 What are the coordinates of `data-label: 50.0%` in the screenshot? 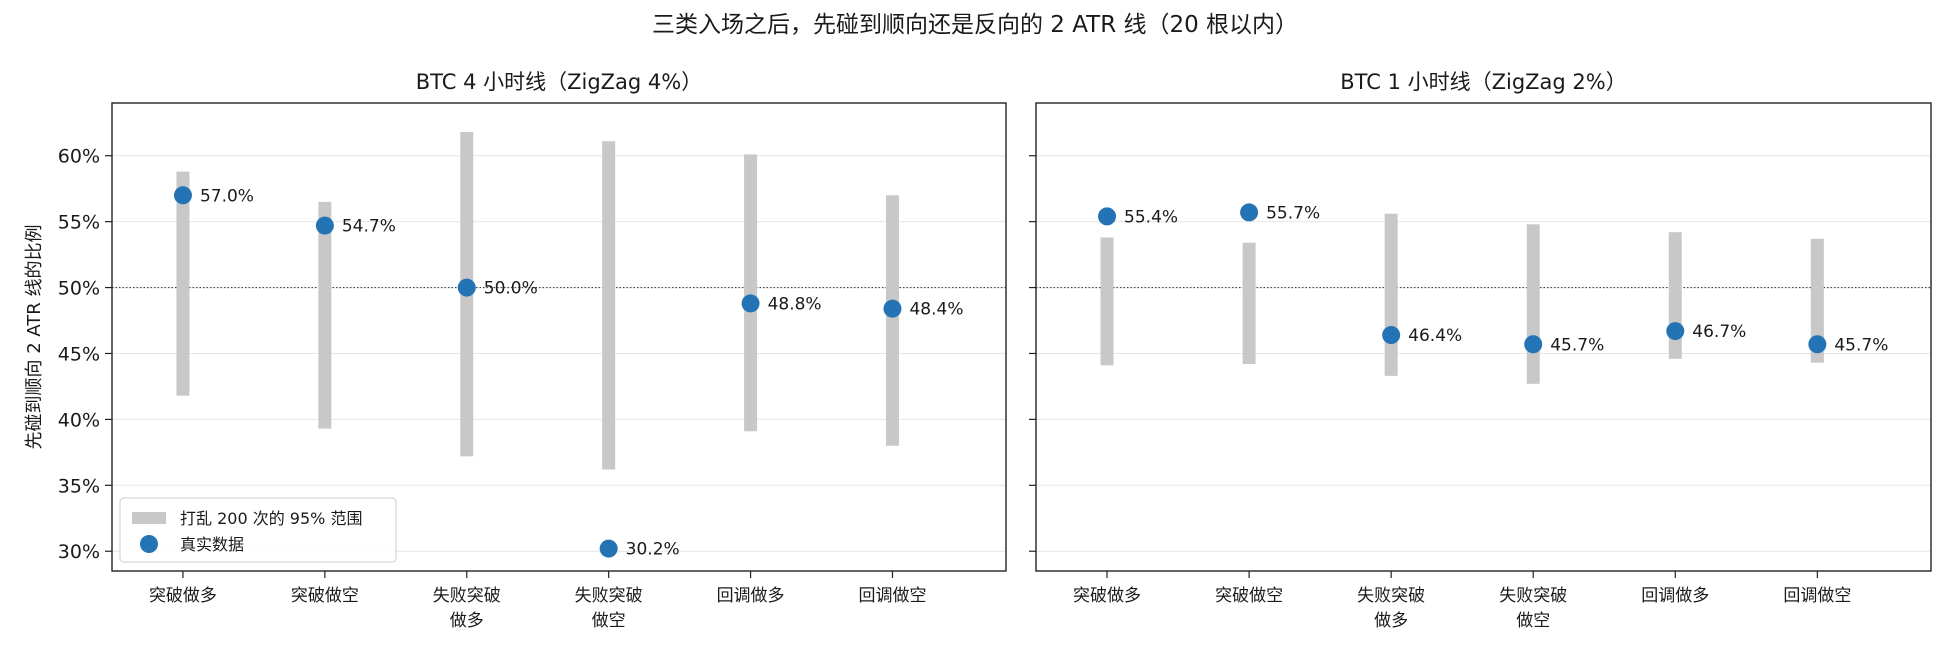 It's located at (511, 289).